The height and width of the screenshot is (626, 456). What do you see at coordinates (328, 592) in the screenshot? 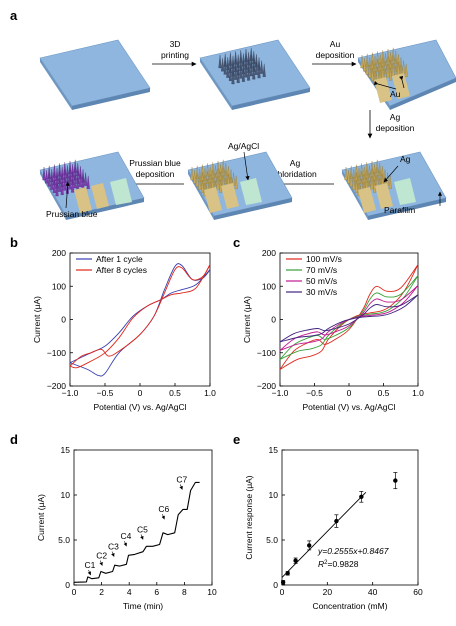
I see `x-tick-label: 20` at bounding box center [328, 592].